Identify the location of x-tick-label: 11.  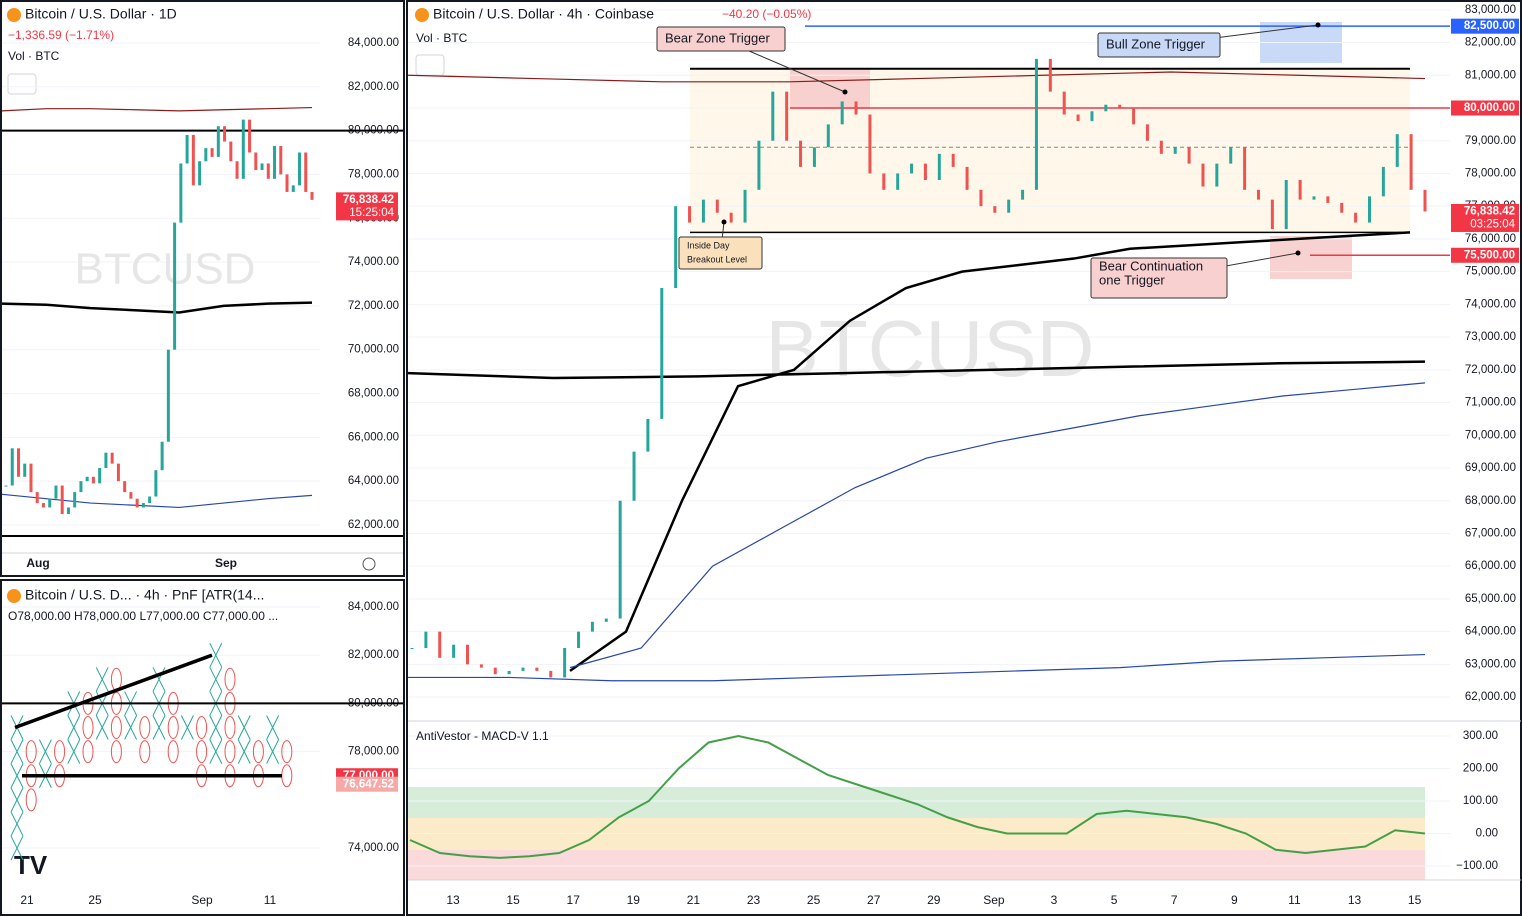
(1294, 900).